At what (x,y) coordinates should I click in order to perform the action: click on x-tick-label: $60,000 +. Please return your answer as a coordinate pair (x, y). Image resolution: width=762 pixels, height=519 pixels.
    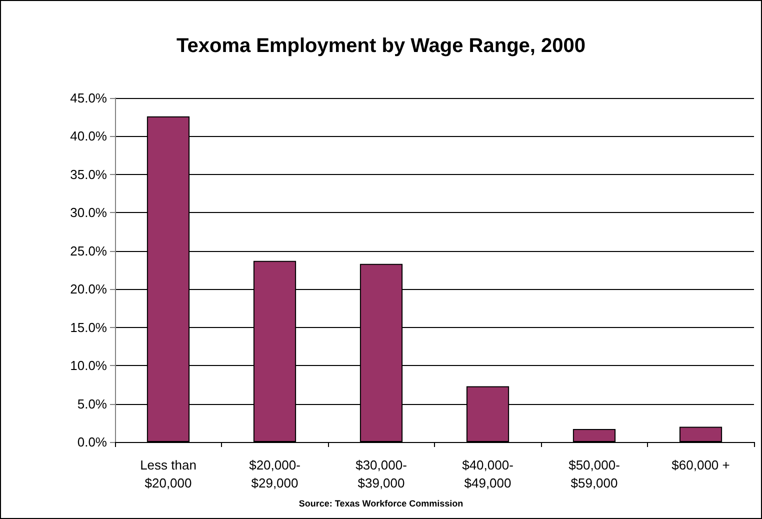
    Looking at the image, I should click on (701, 465).